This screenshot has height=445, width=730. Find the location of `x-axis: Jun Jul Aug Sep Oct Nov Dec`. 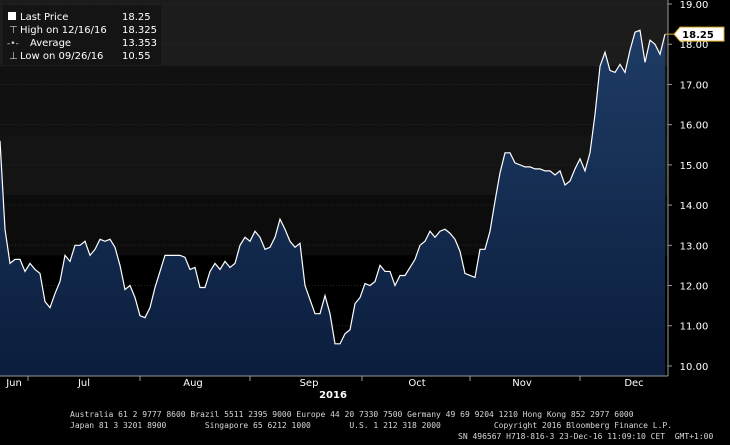

x-axis: Jun Jul Aug Sep Oct Nov Dec is located at coordinates (324, 382).